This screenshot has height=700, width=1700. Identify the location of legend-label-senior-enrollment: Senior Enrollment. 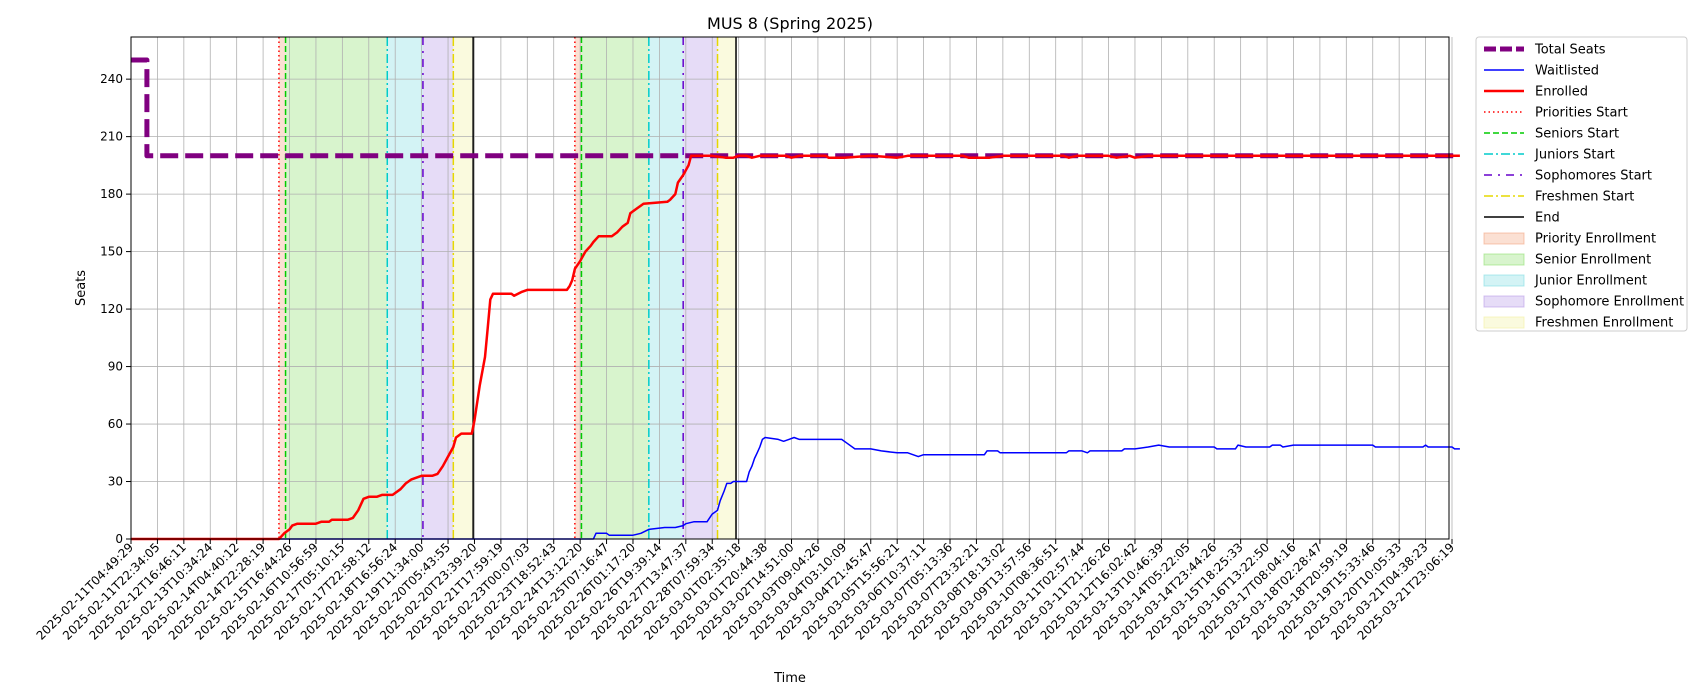
(1593, 260).